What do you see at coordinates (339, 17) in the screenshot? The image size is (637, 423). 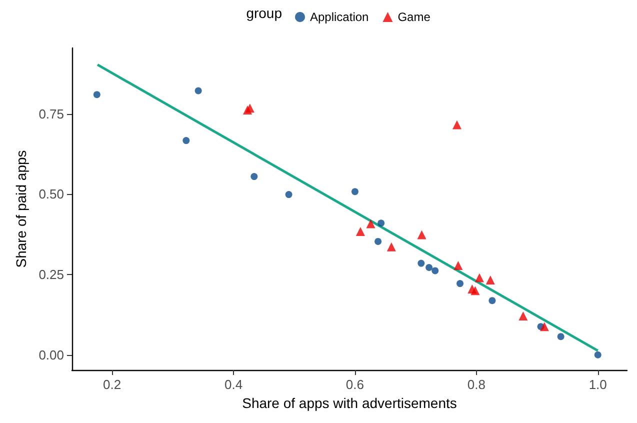 I see `legend-label: Application` at bounding box center [339, 17].